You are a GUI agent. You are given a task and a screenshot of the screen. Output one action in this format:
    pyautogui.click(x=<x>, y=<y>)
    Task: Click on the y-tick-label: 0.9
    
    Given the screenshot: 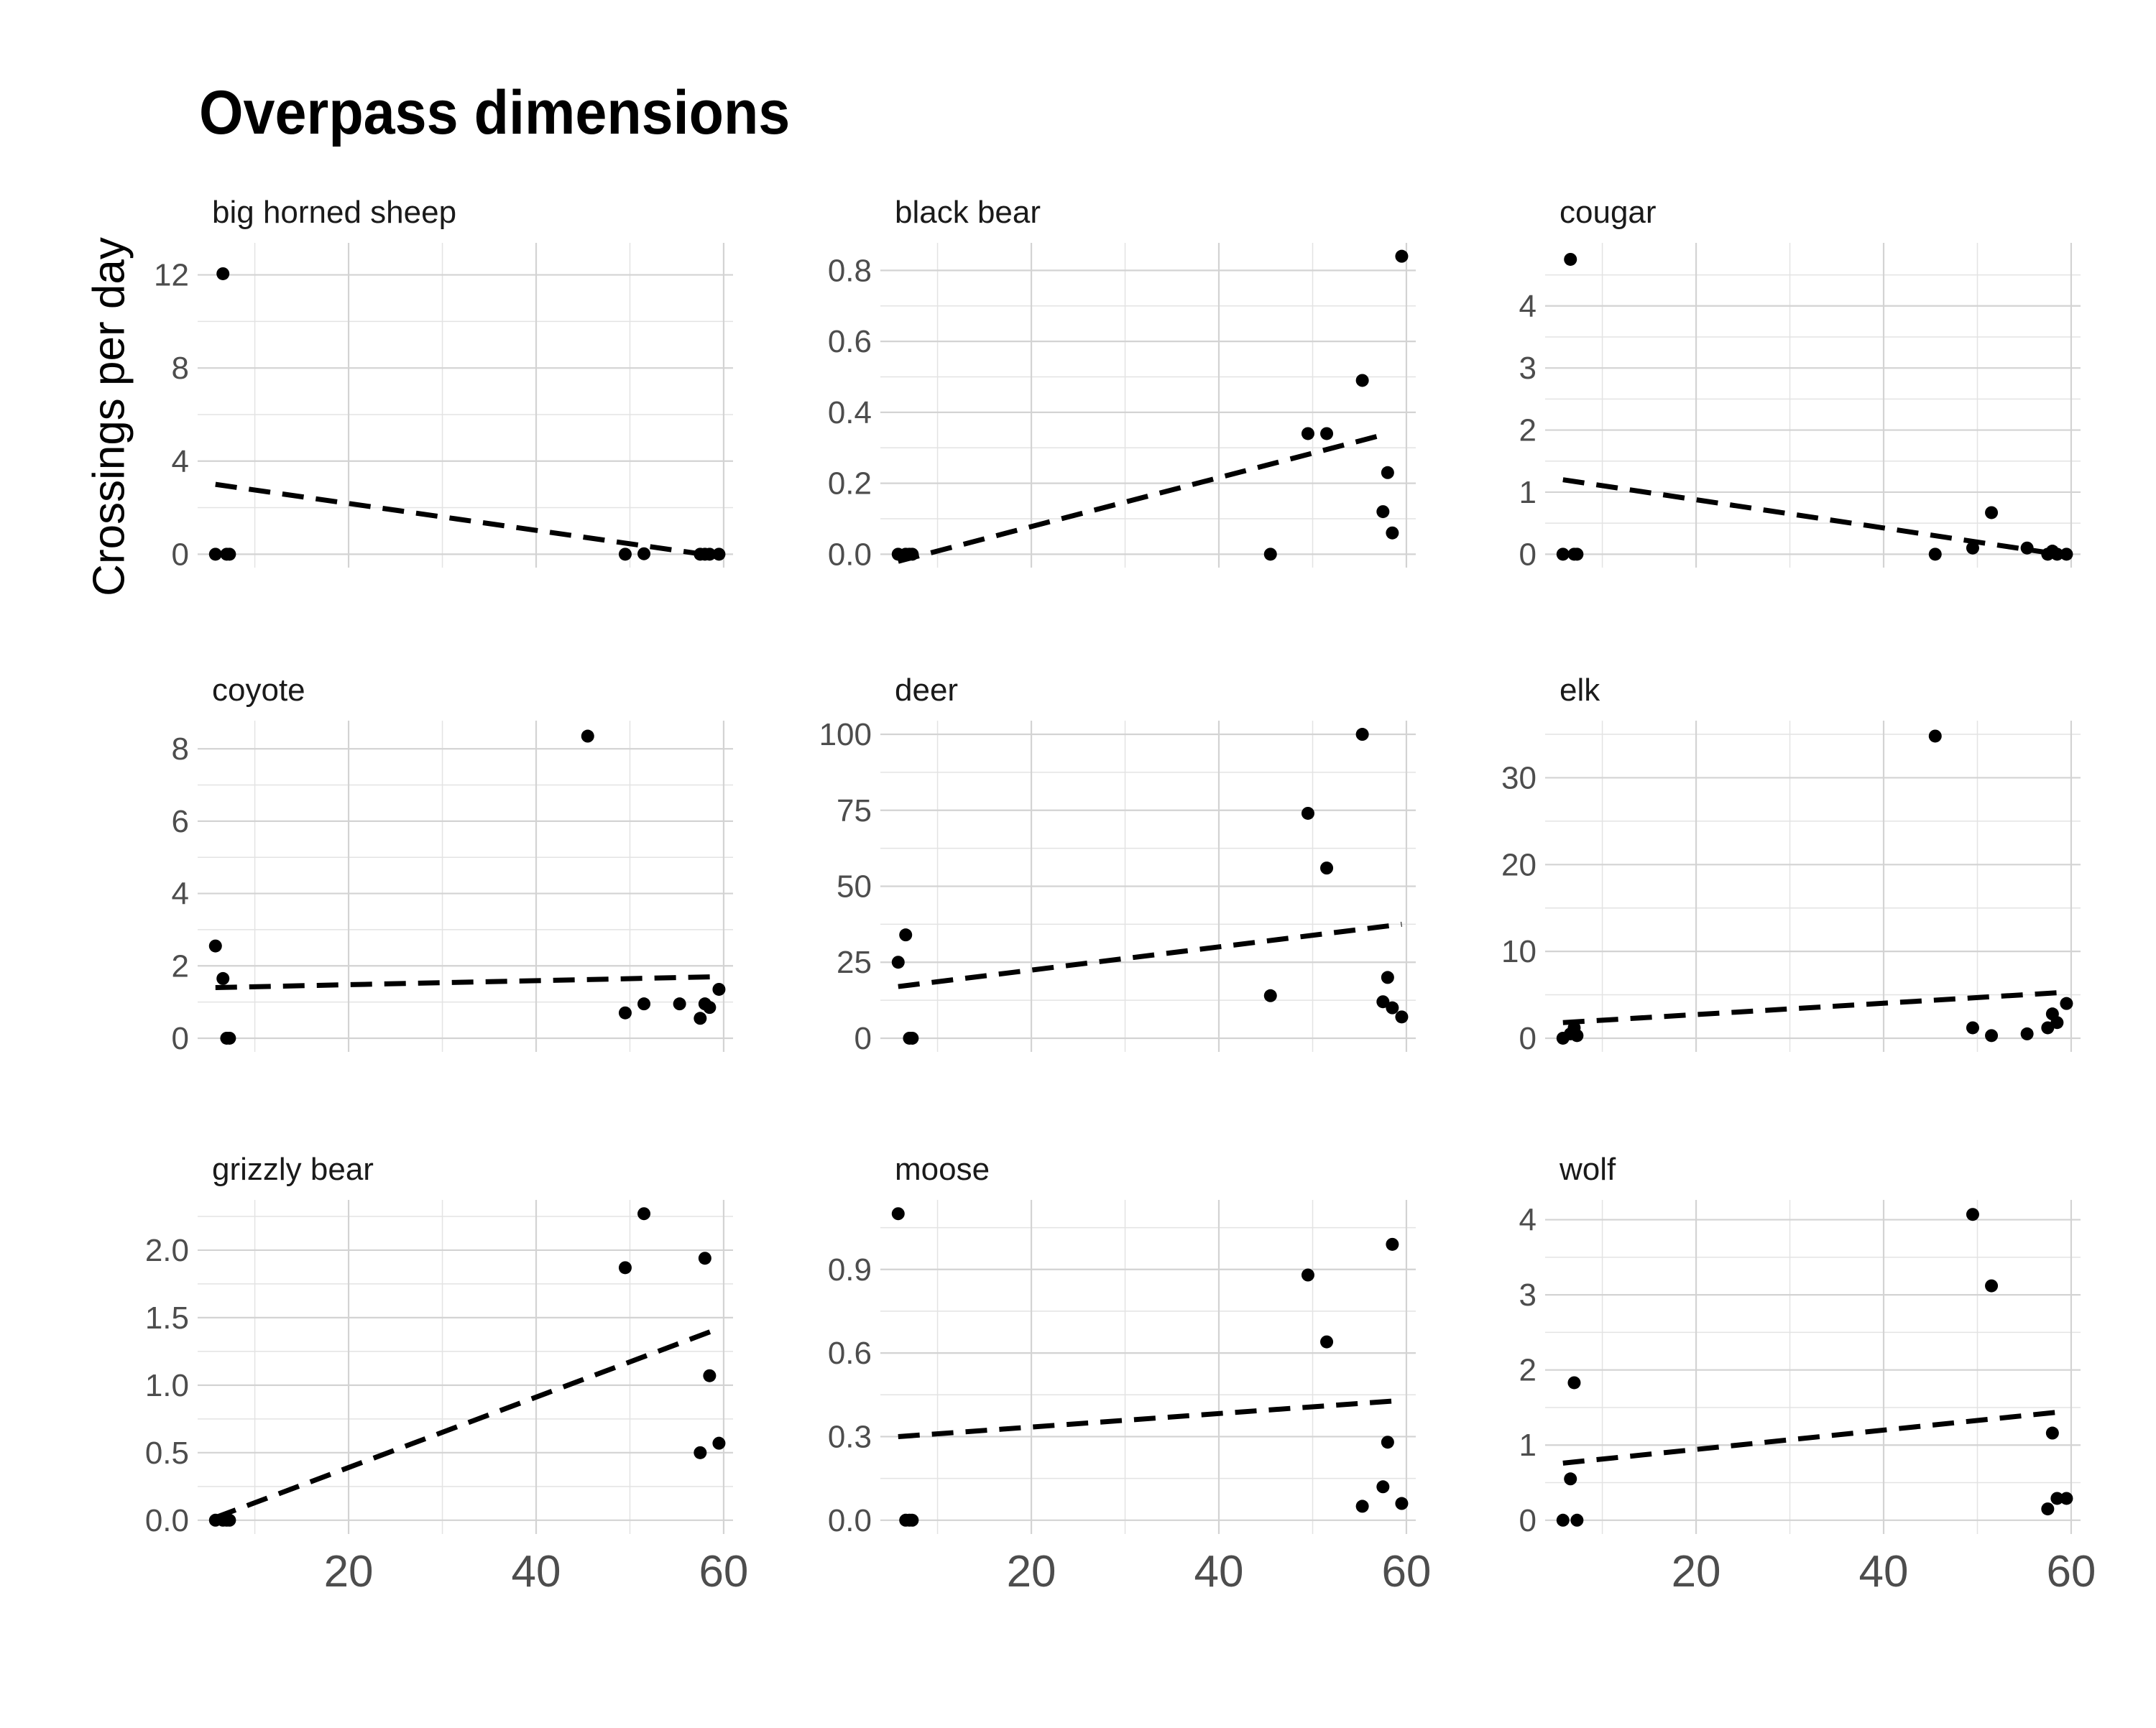 What is the action you would take?
    pyautogui.click(x=850, y=1270)
    